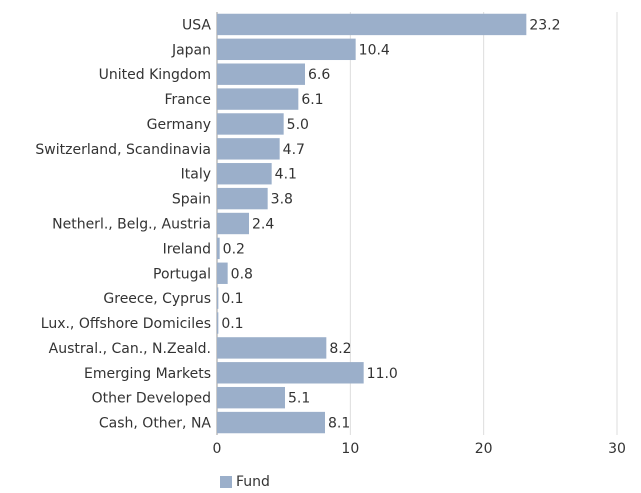  What do you see at coordinates (312, 100) in the screenshot?
I see `value-label: 6.1` at bounding box center [312, 100].